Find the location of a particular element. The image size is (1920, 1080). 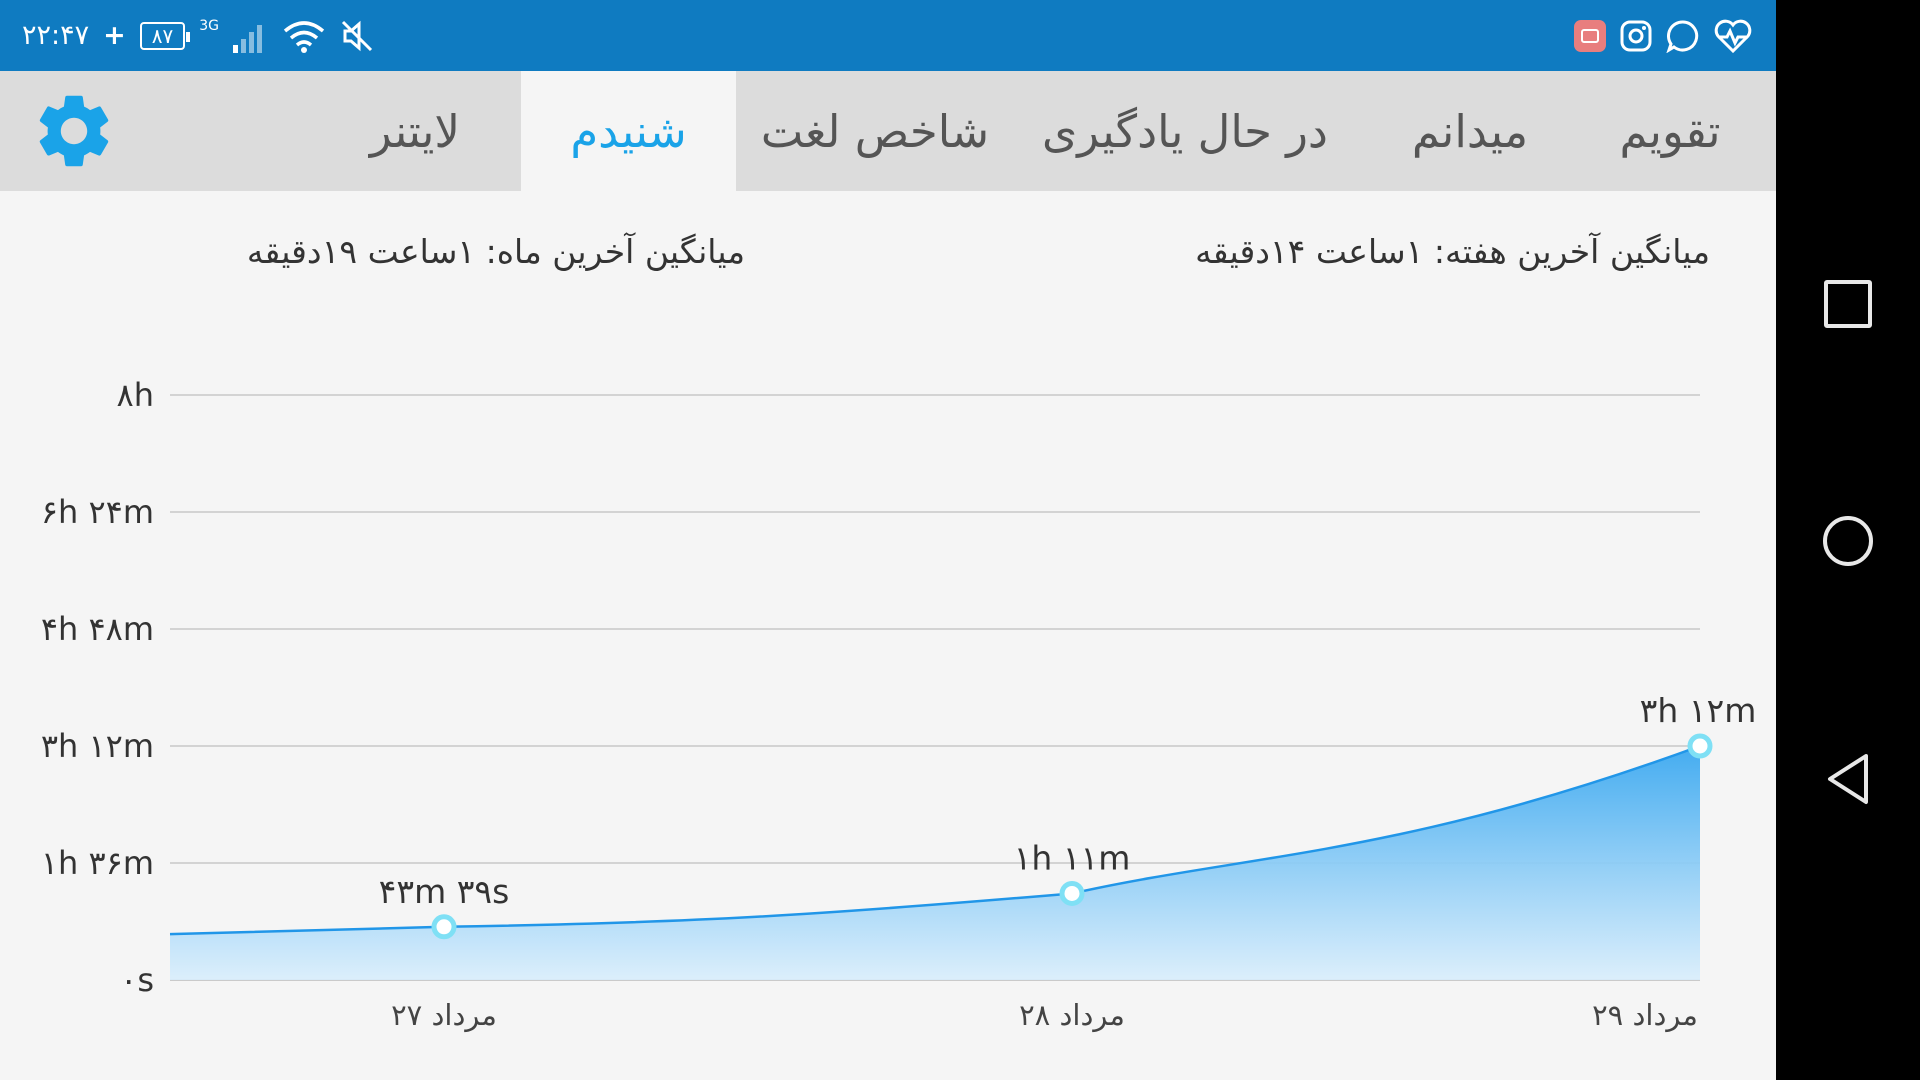

tab-know: میدانم is located at coordinates (1470, 131).